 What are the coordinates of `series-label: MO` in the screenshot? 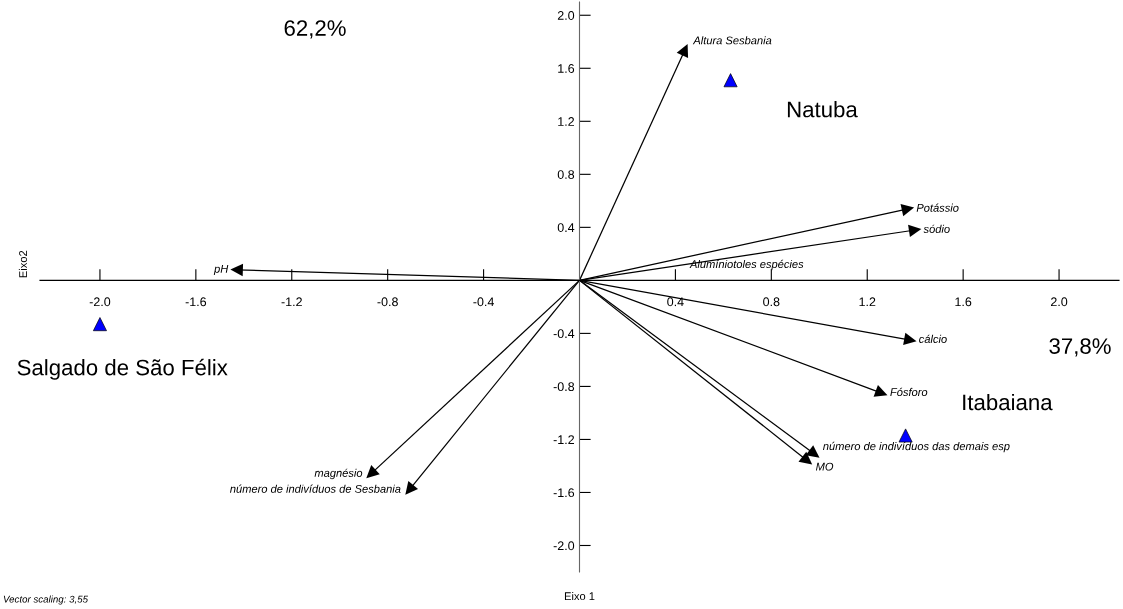 It's located at (824, 466).